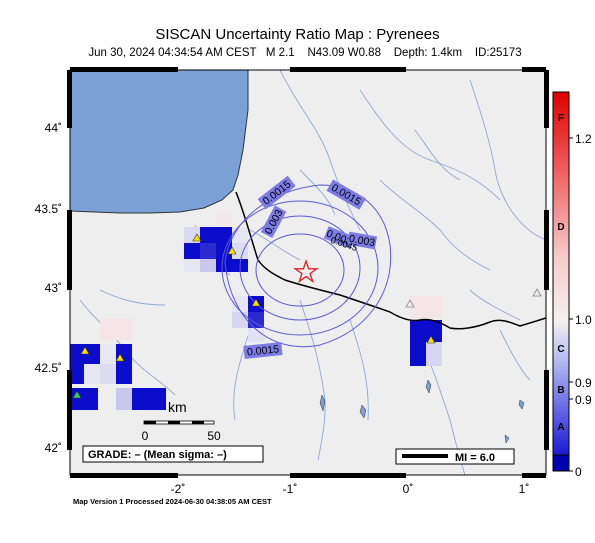  What do you see at coordinates (53, 128) in the screenshot?
I see `lat-tick-label: 44˚` at bounding box center [53, 128].